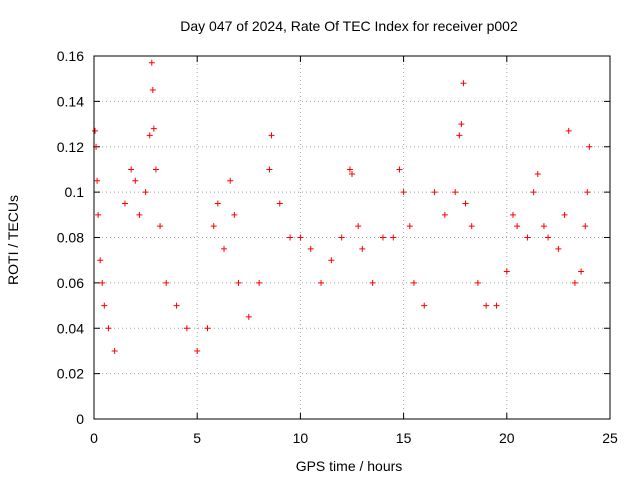  I want to click on x-tick-label: 20, so click(507, 438).